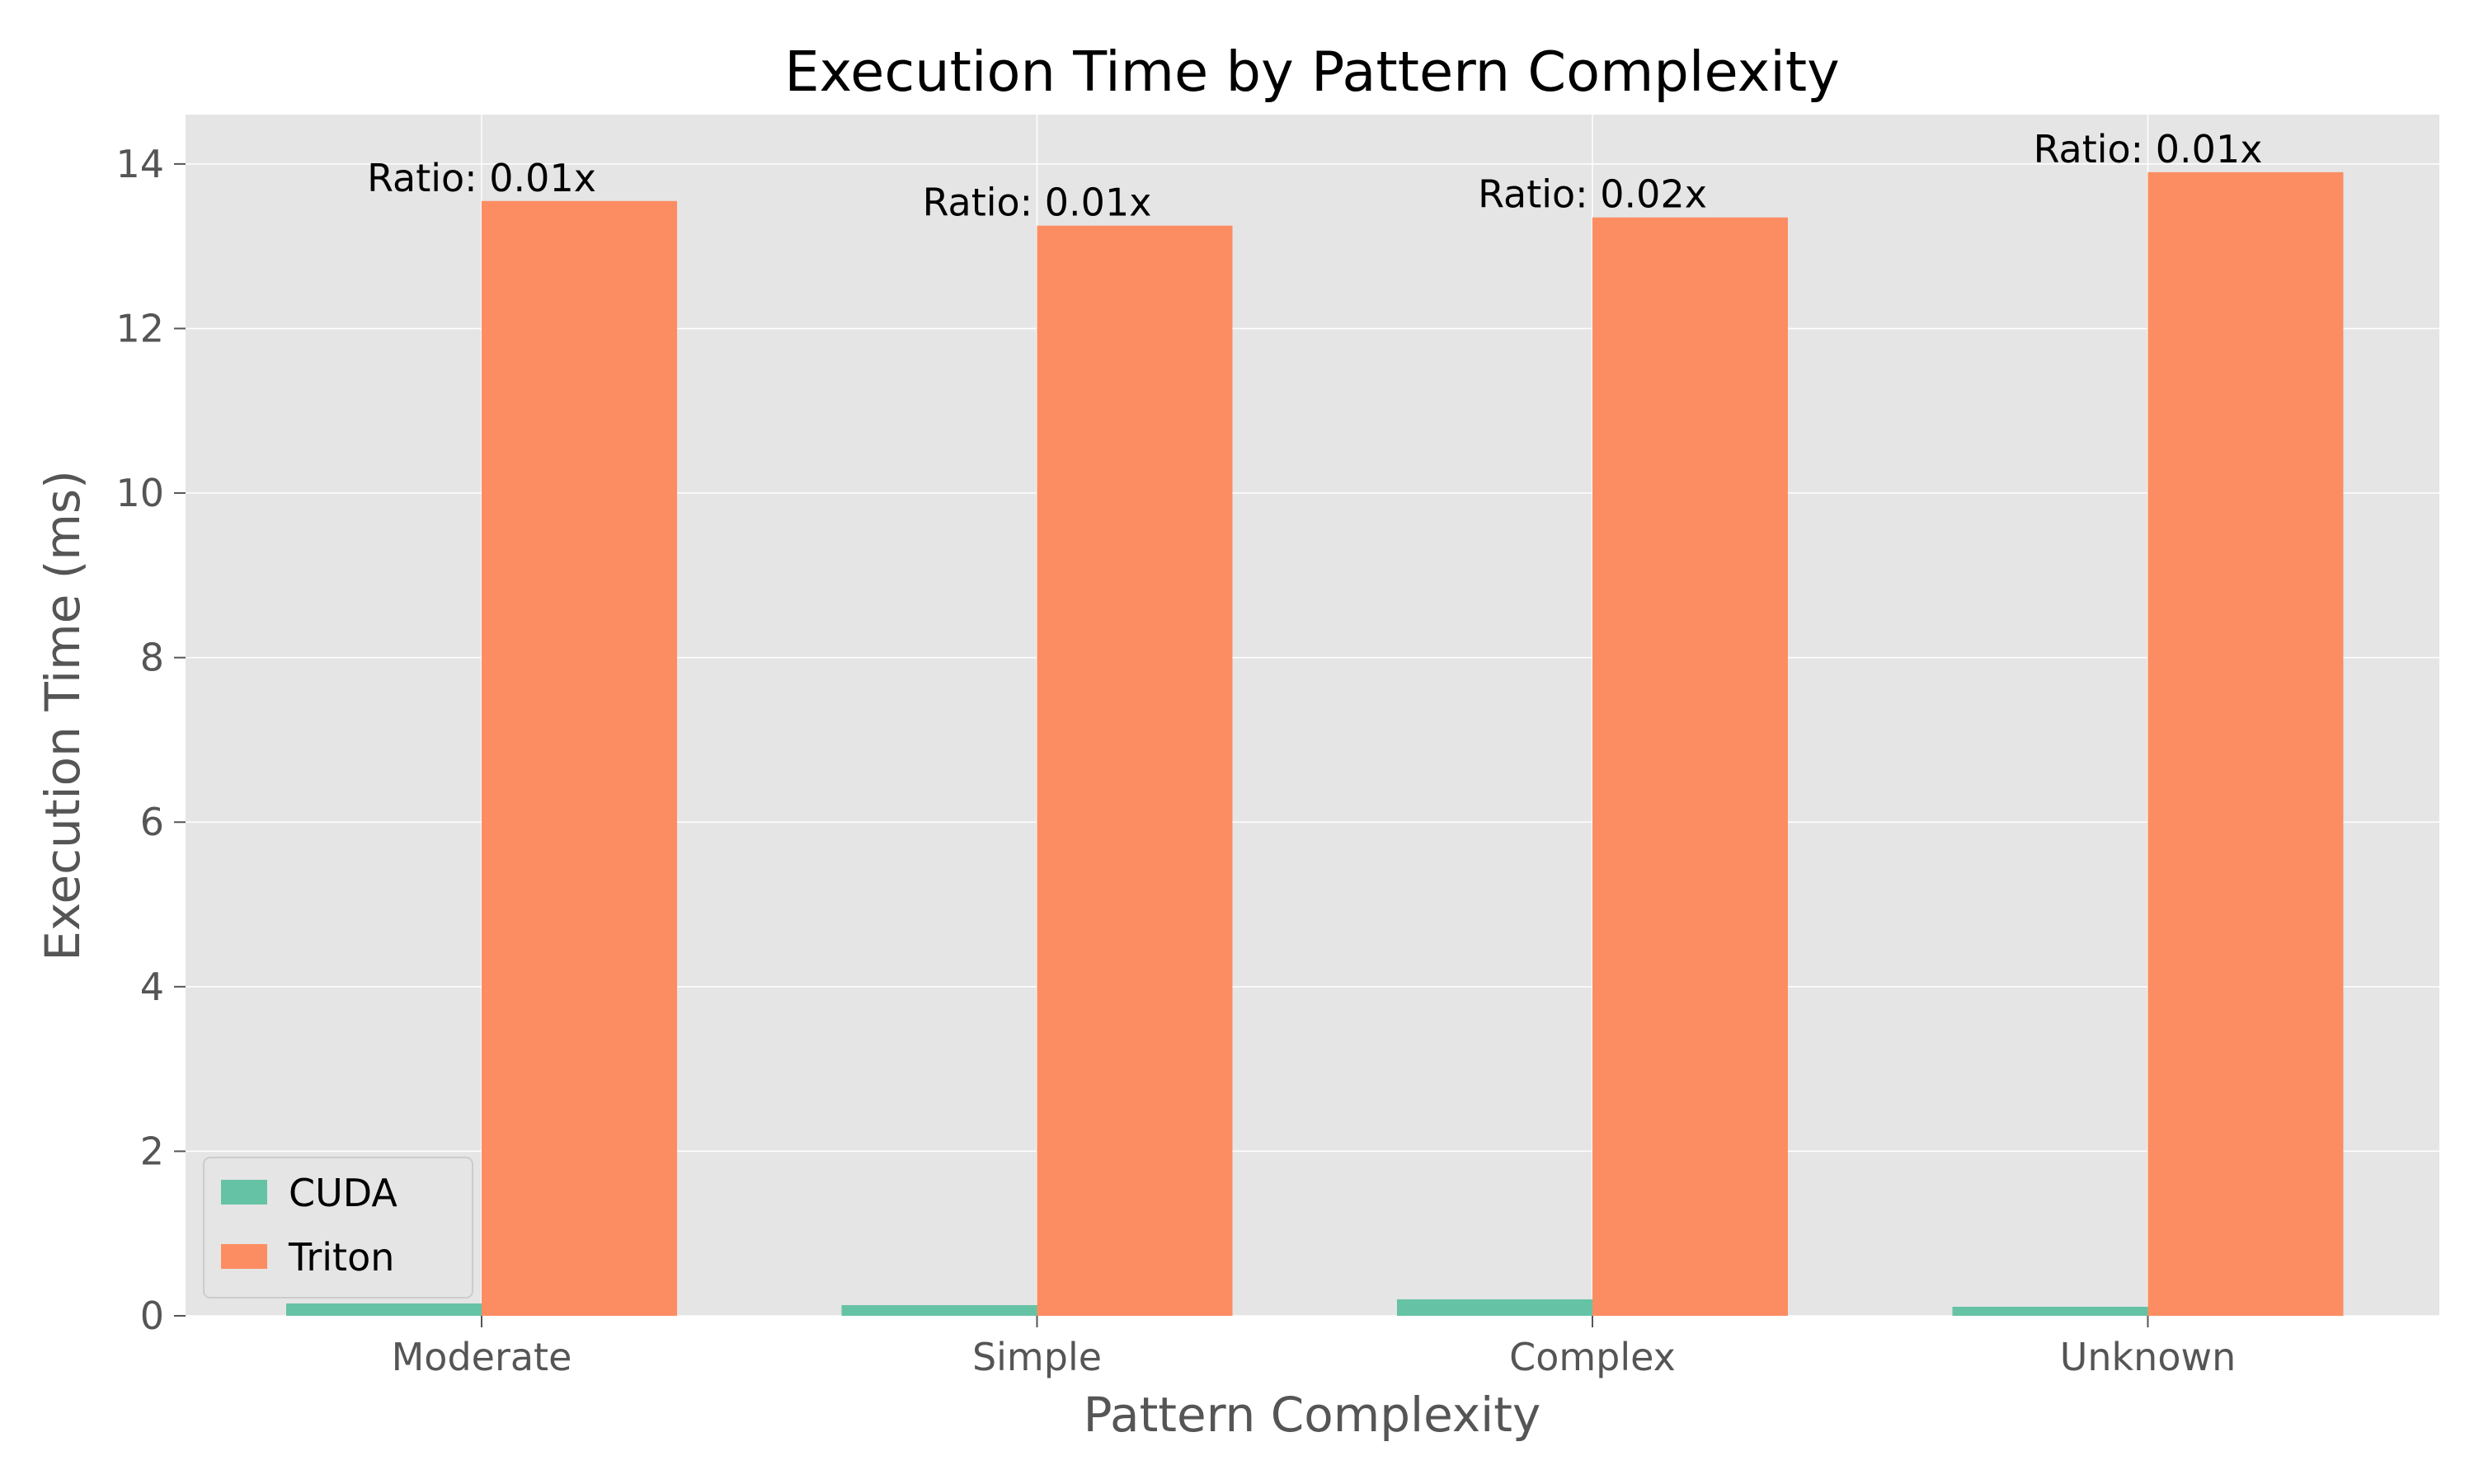 This screenshot has height=1484, width=2474. Describe the element at coordinates (1312, 72) in the screenshot. I see `chart-title: Execution Time by Pattern Complexity` at that location.